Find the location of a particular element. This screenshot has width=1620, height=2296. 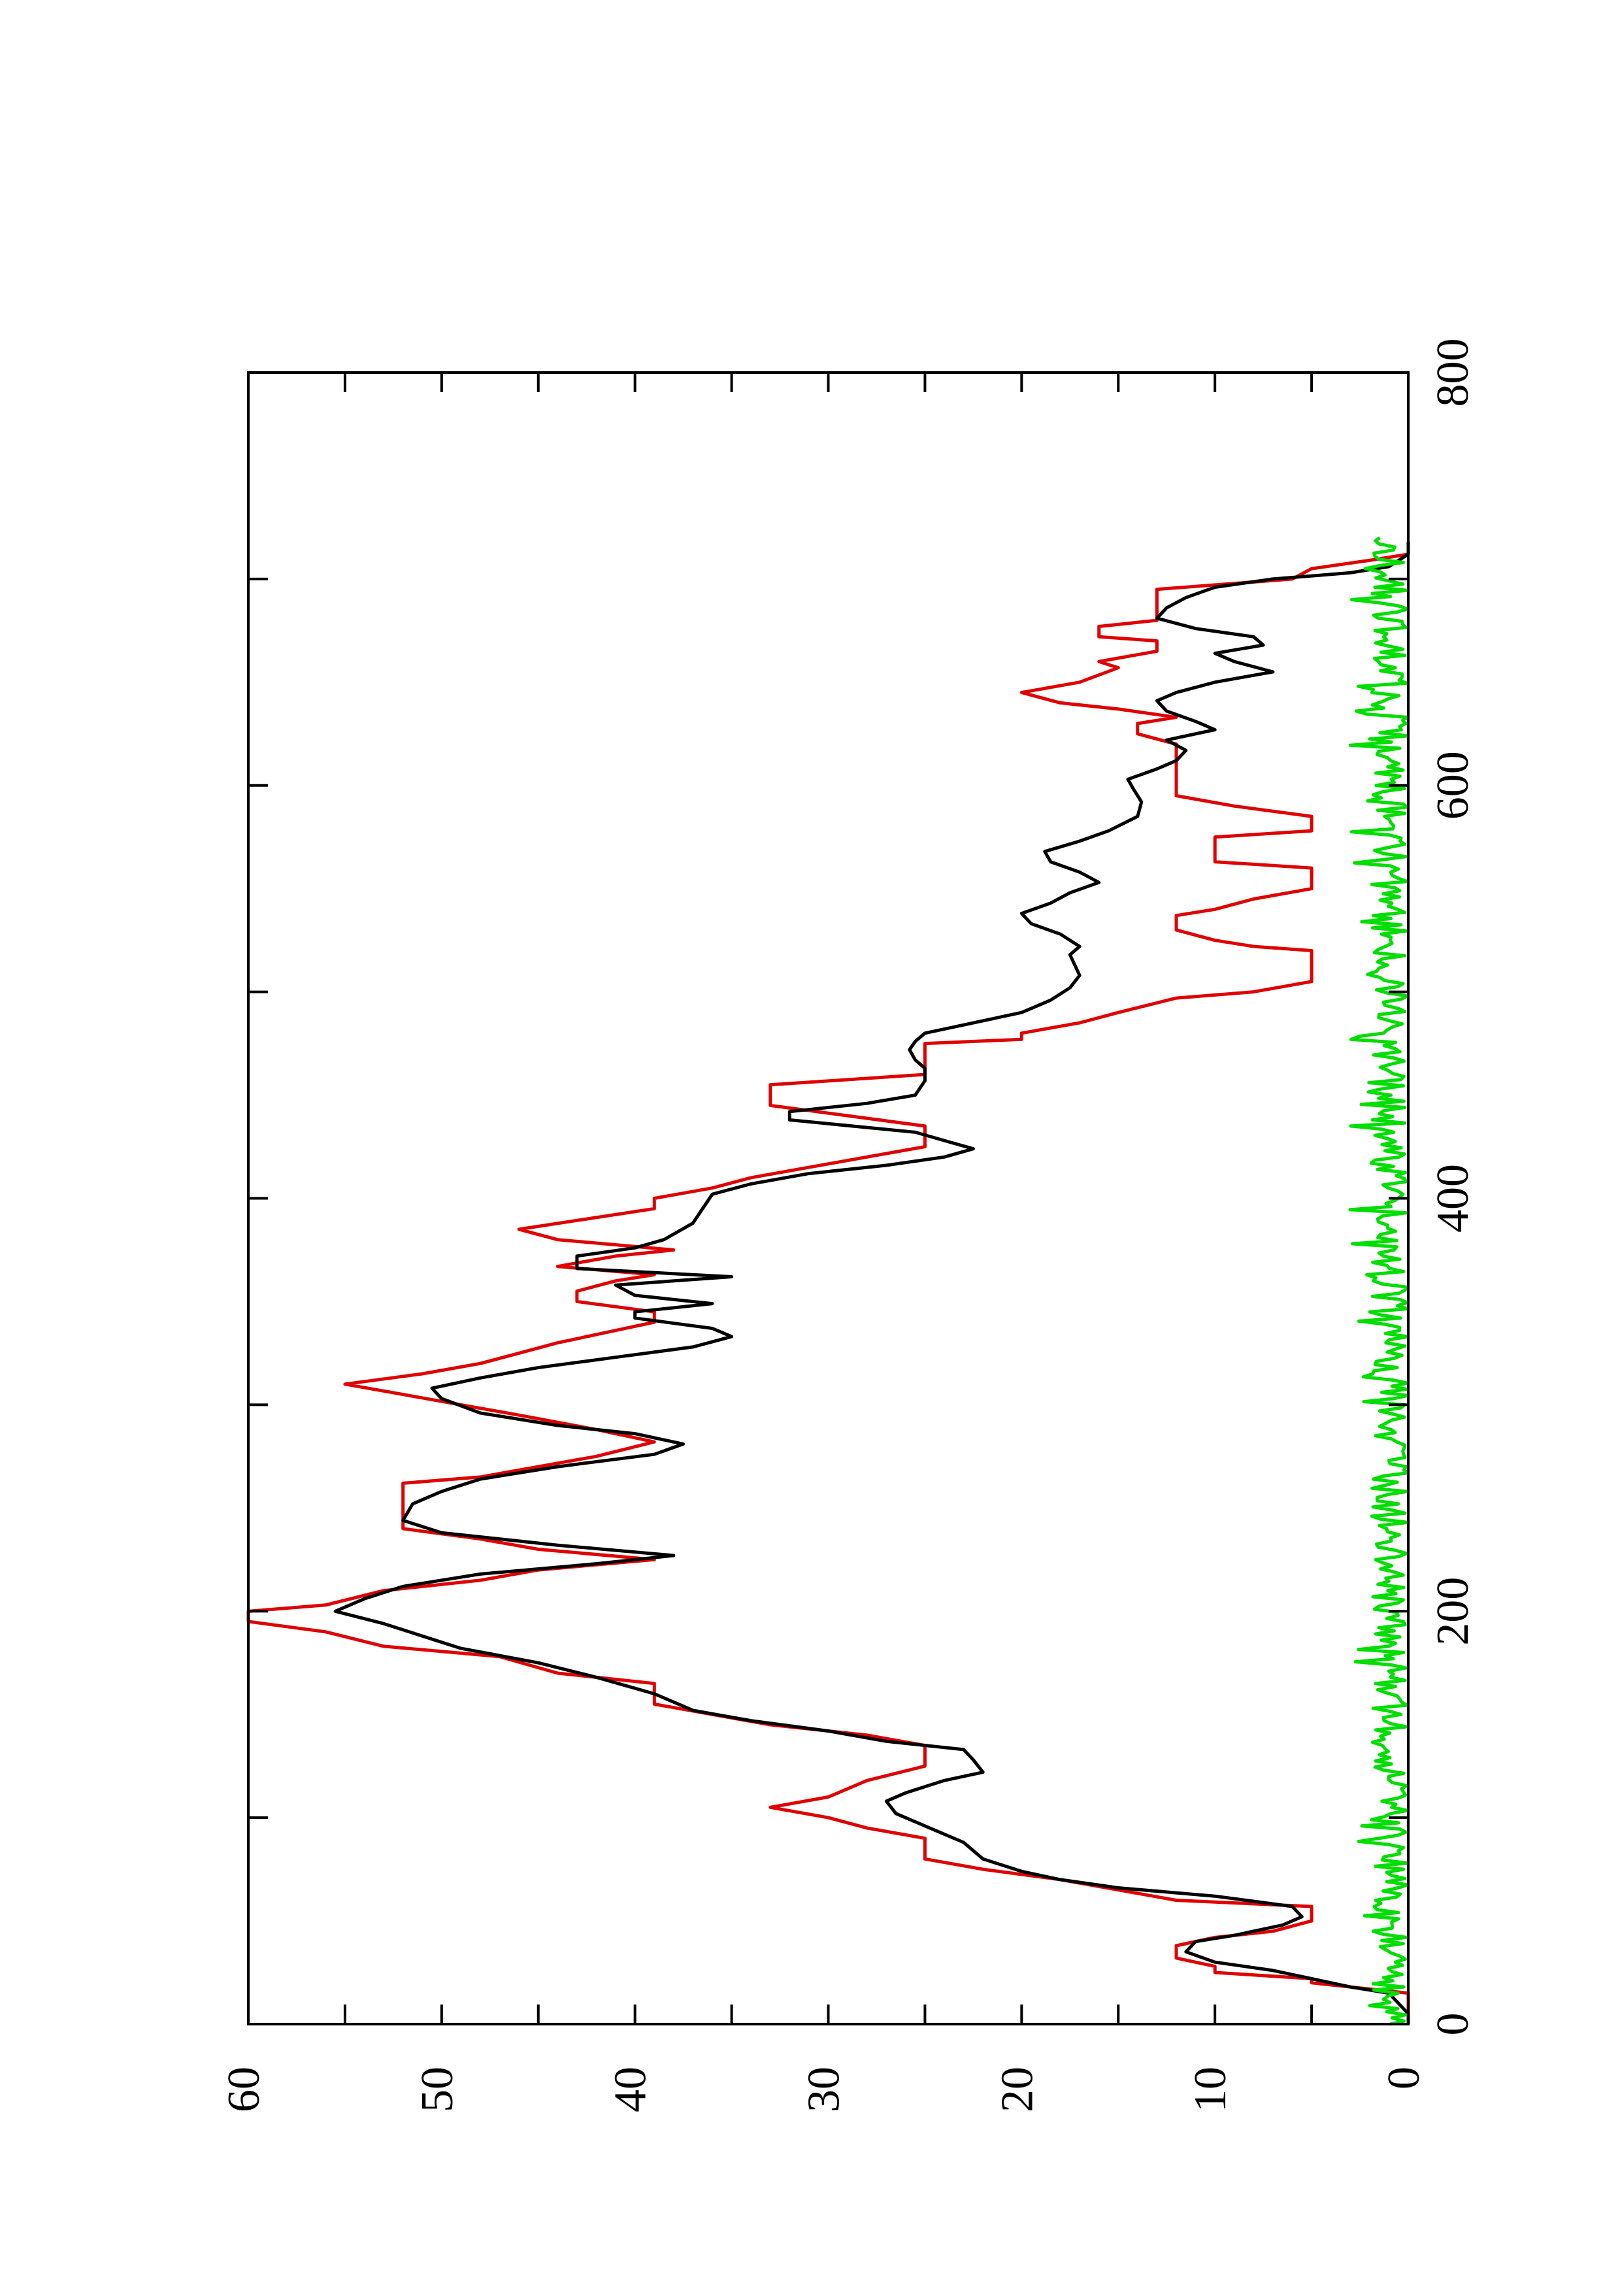

x-tick-label: 800 is located at coordinates (1453, 373).